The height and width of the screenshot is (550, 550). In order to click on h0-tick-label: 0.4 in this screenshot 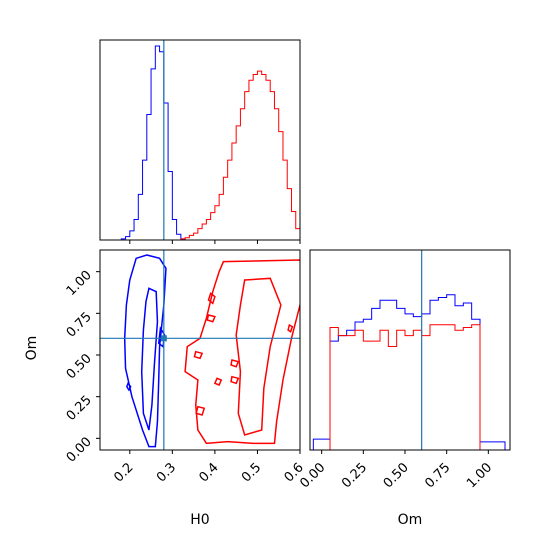, I will do `click(208, 472)`.